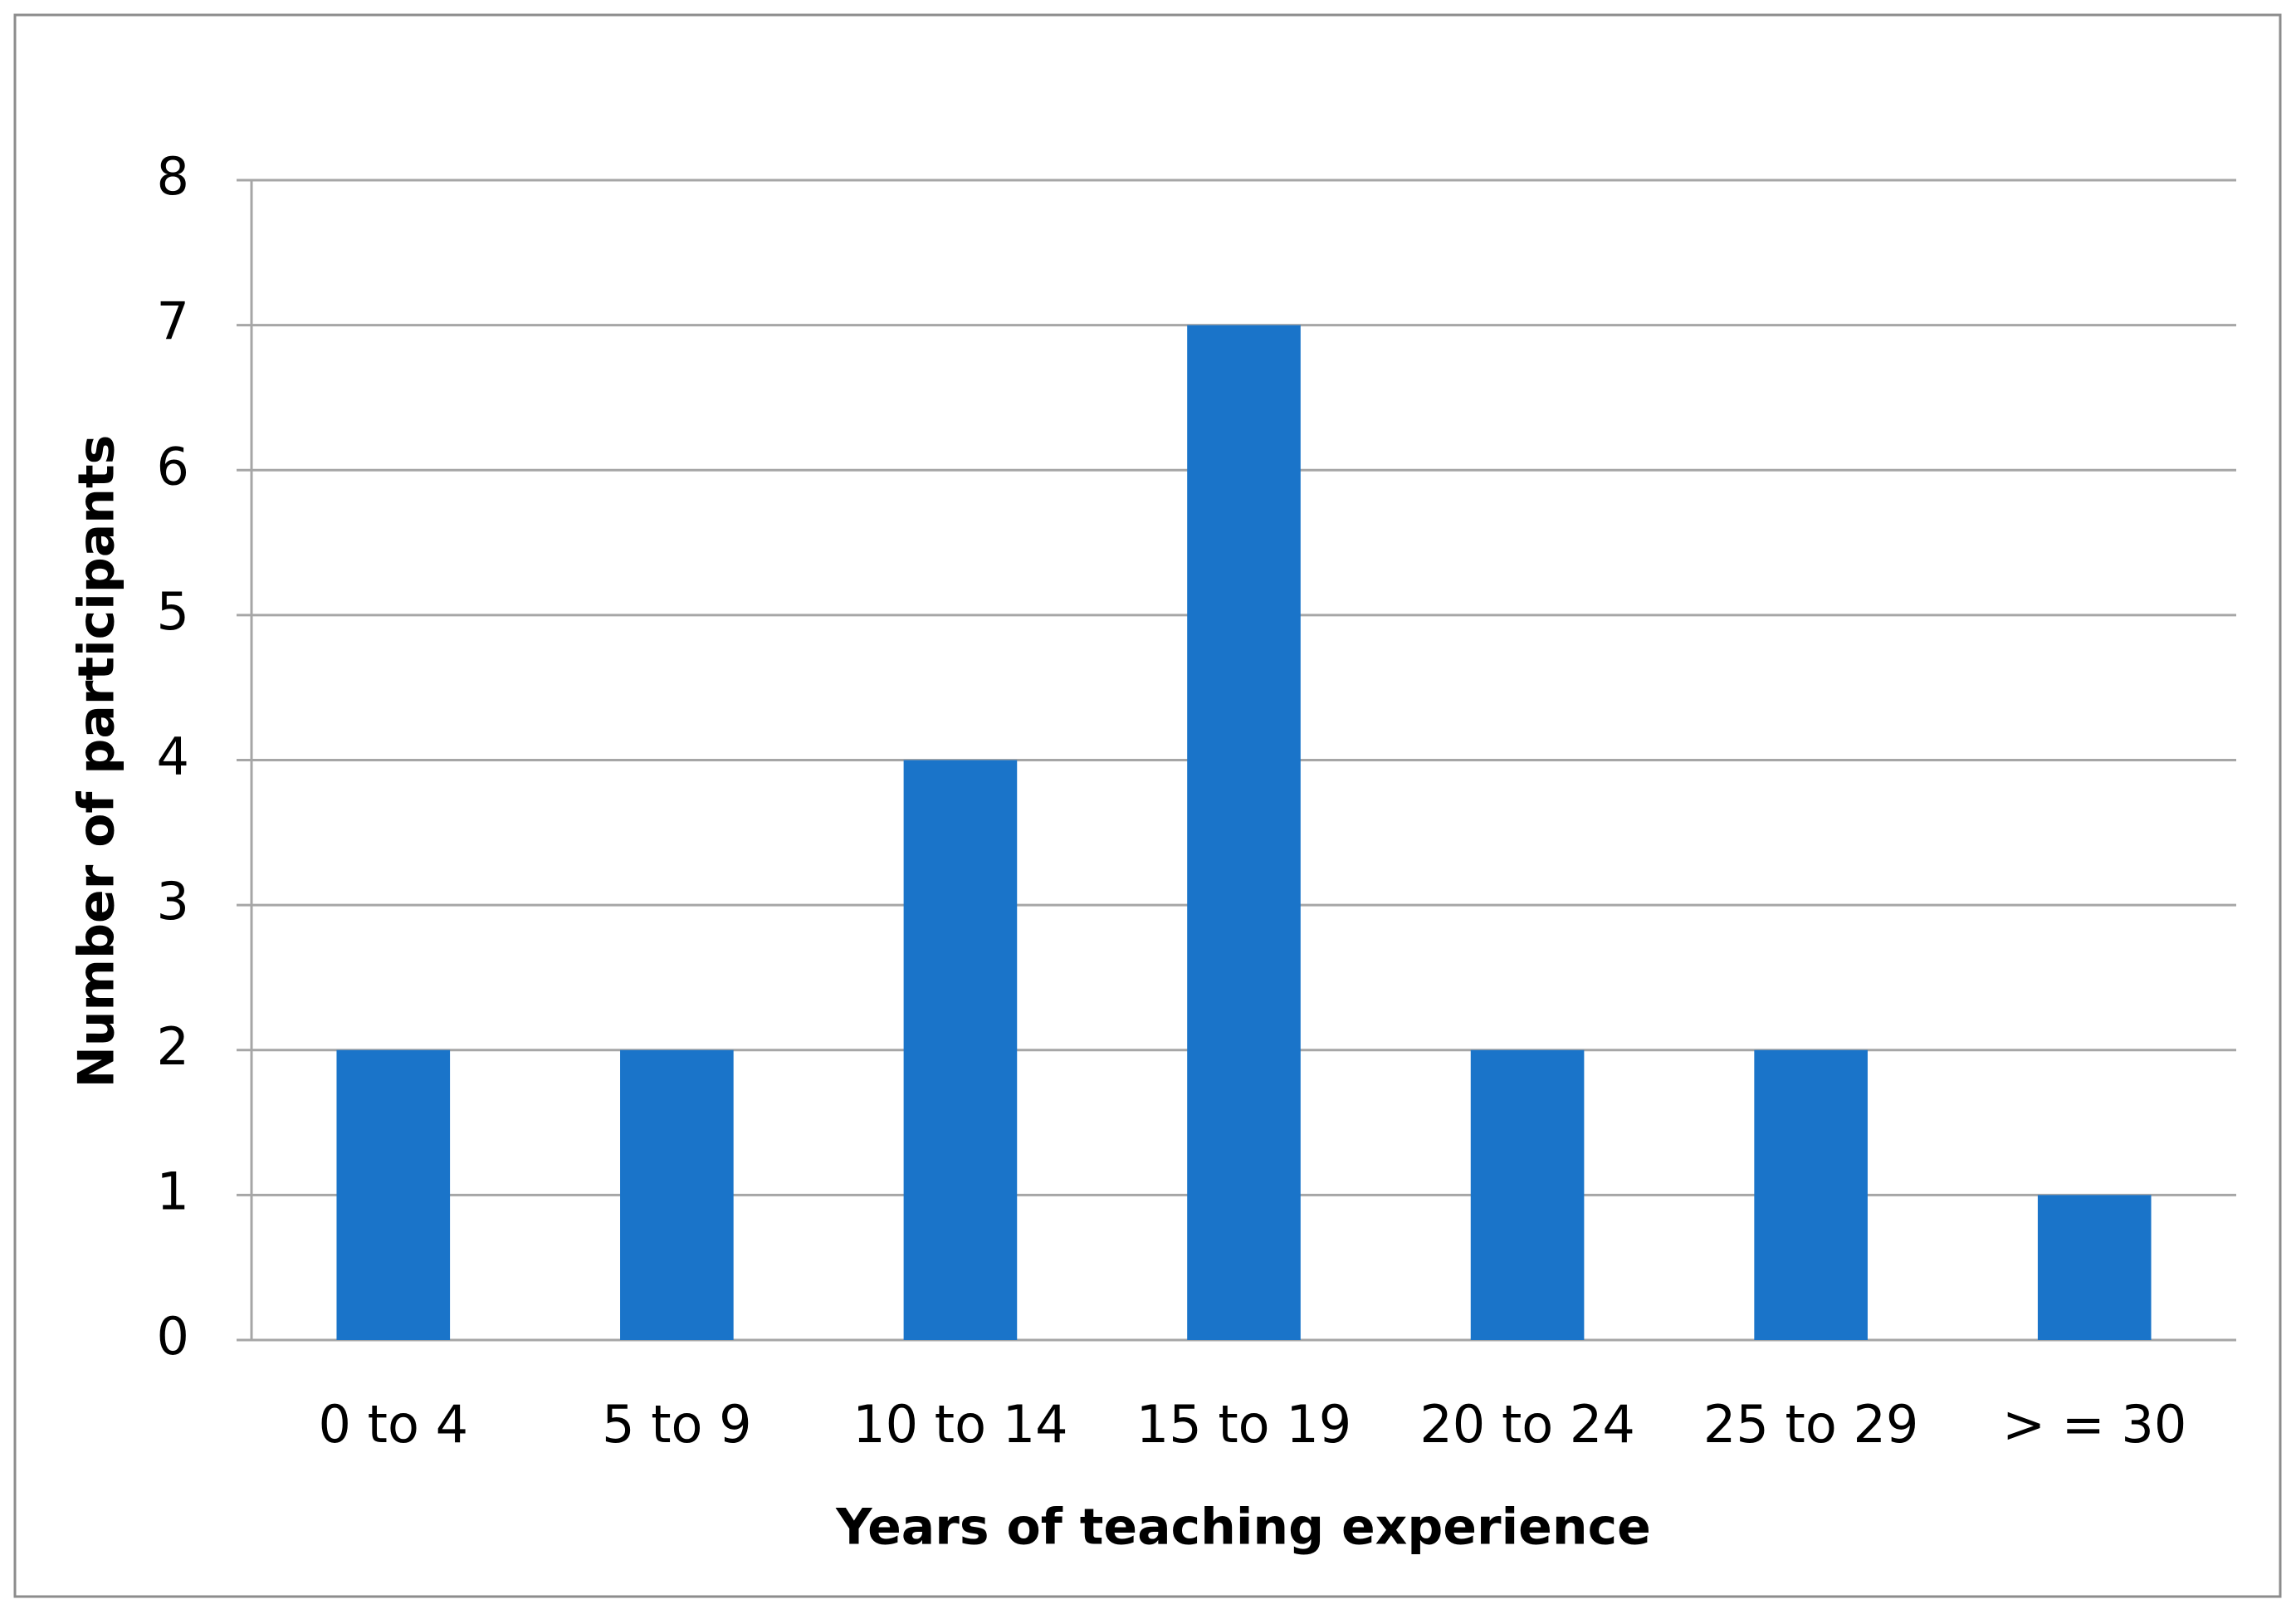 The image size is (2296, 1614). Describe the element at coordinates (173, 466) in the screenshot. I see `y-tick-label: 6` at that location.